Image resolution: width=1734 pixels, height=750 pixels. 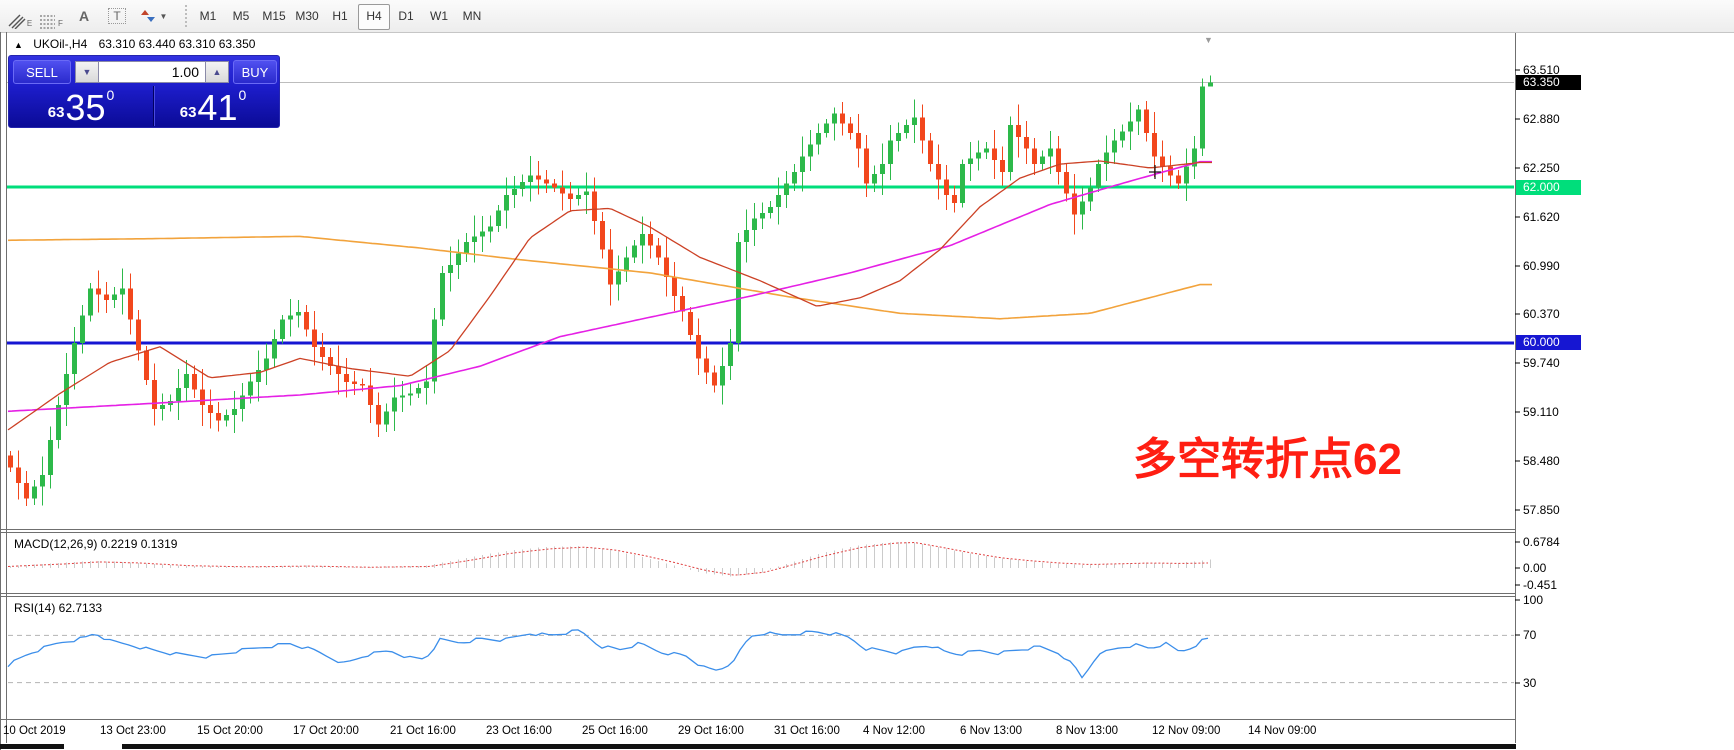 What do you see at coordinates (1541, 542) in the screenshot?
I see `macd-axis-label: 0.6784` at bounding box center [1541, 542].